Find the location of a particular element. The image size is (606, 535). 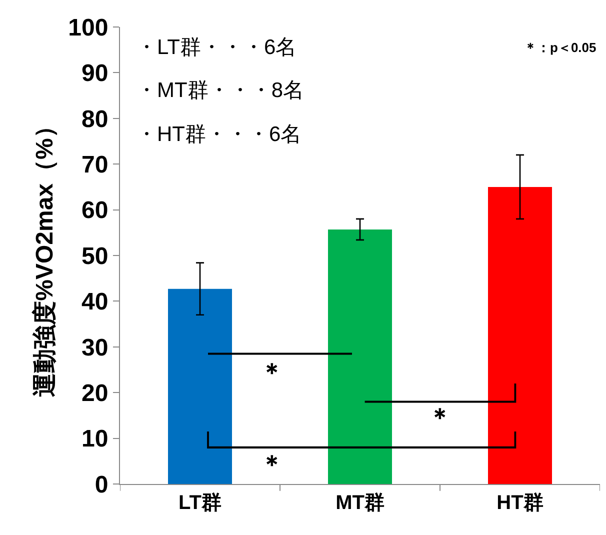

y-tick-label: 100 is located at coordinates (88, 28).